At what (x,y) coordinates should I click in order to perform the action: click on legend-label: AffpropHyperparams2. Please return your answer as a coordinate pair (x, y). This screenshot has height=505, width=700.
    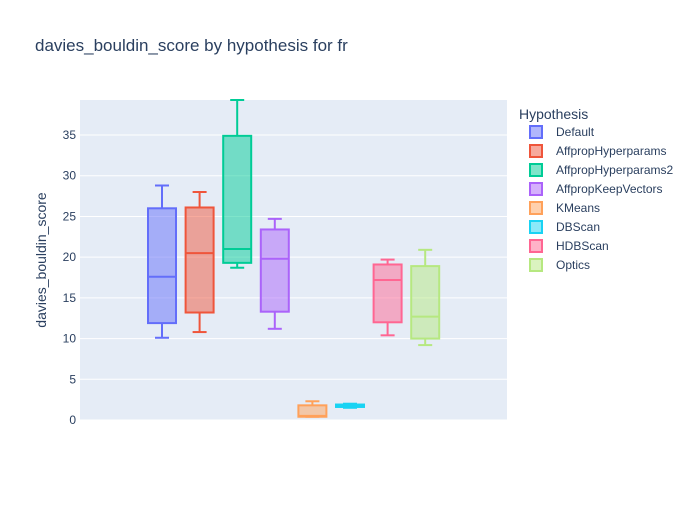
    Looking at the image, I should click on (614, 170).